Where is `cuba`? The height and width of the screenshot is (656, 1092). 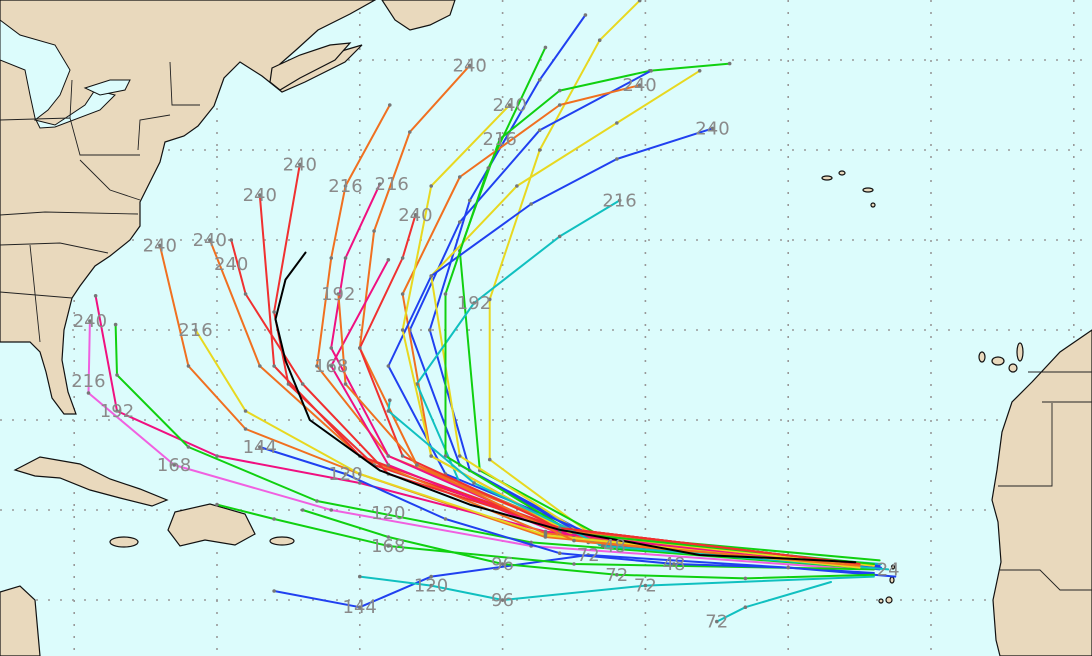
cuba is located at coordinates (91, 481).